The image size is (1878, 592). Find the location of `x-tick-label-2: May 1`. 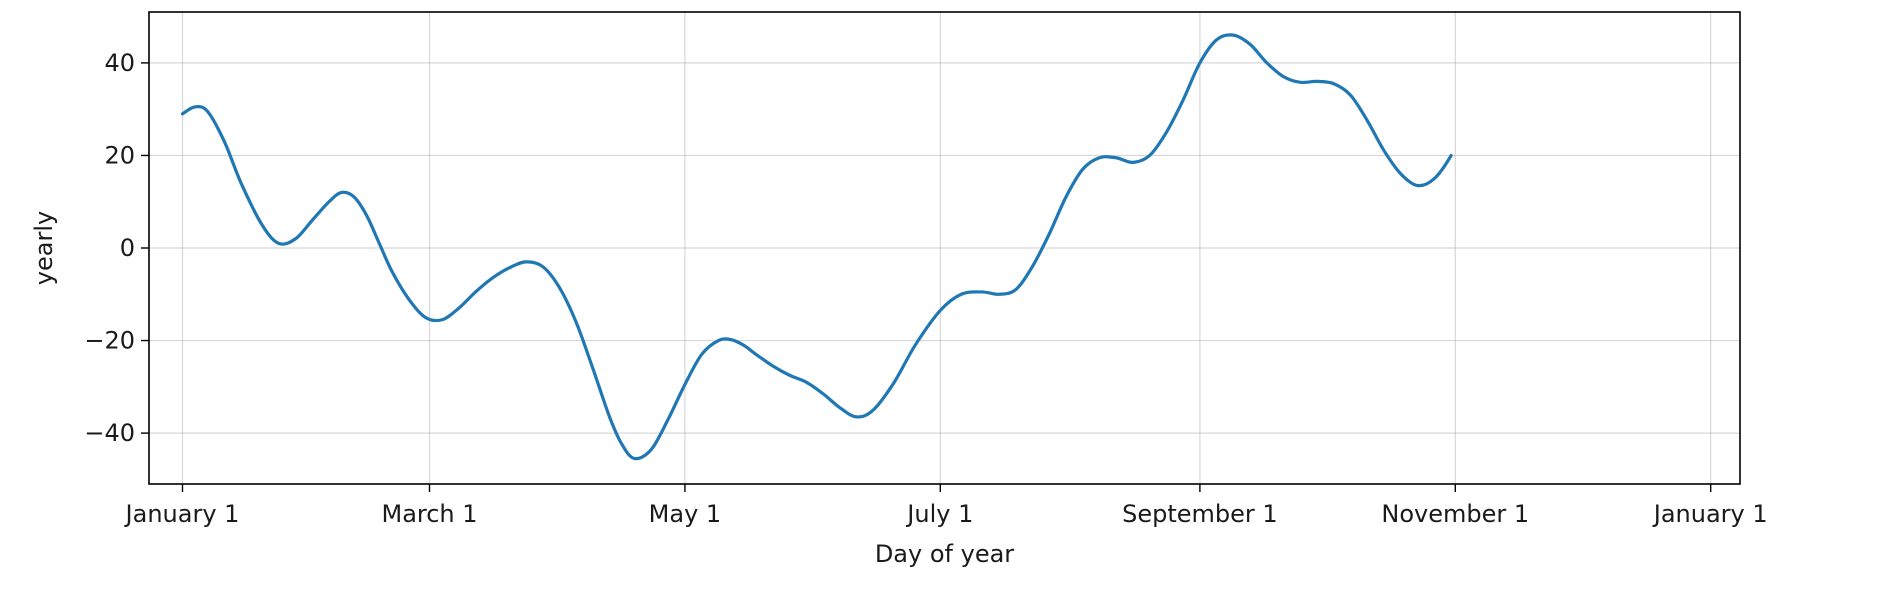

x-tick-label-2: May 1 is located at coordinates (685, 514).